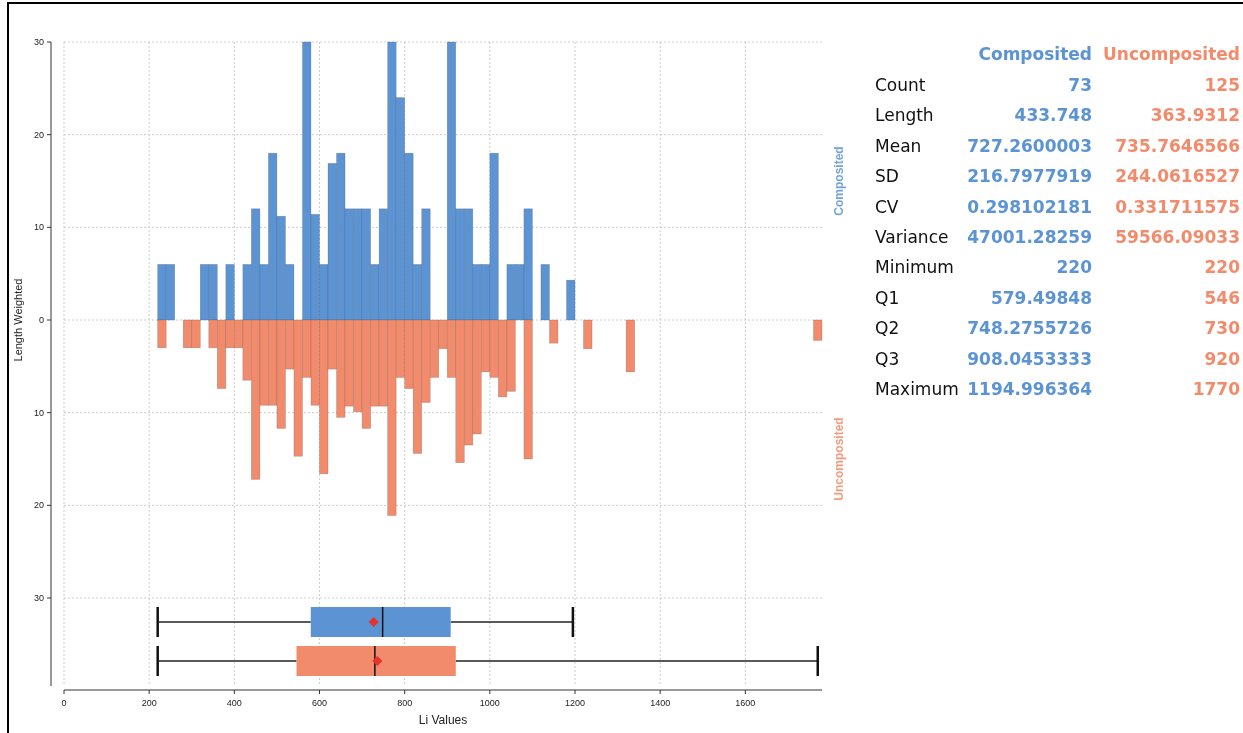 This screenshot has width=1243, height=733. What do you see at coordinates (1216, 389) in the screenshot?
I see `data-label: 1770` at bounding box center [1216, 389].